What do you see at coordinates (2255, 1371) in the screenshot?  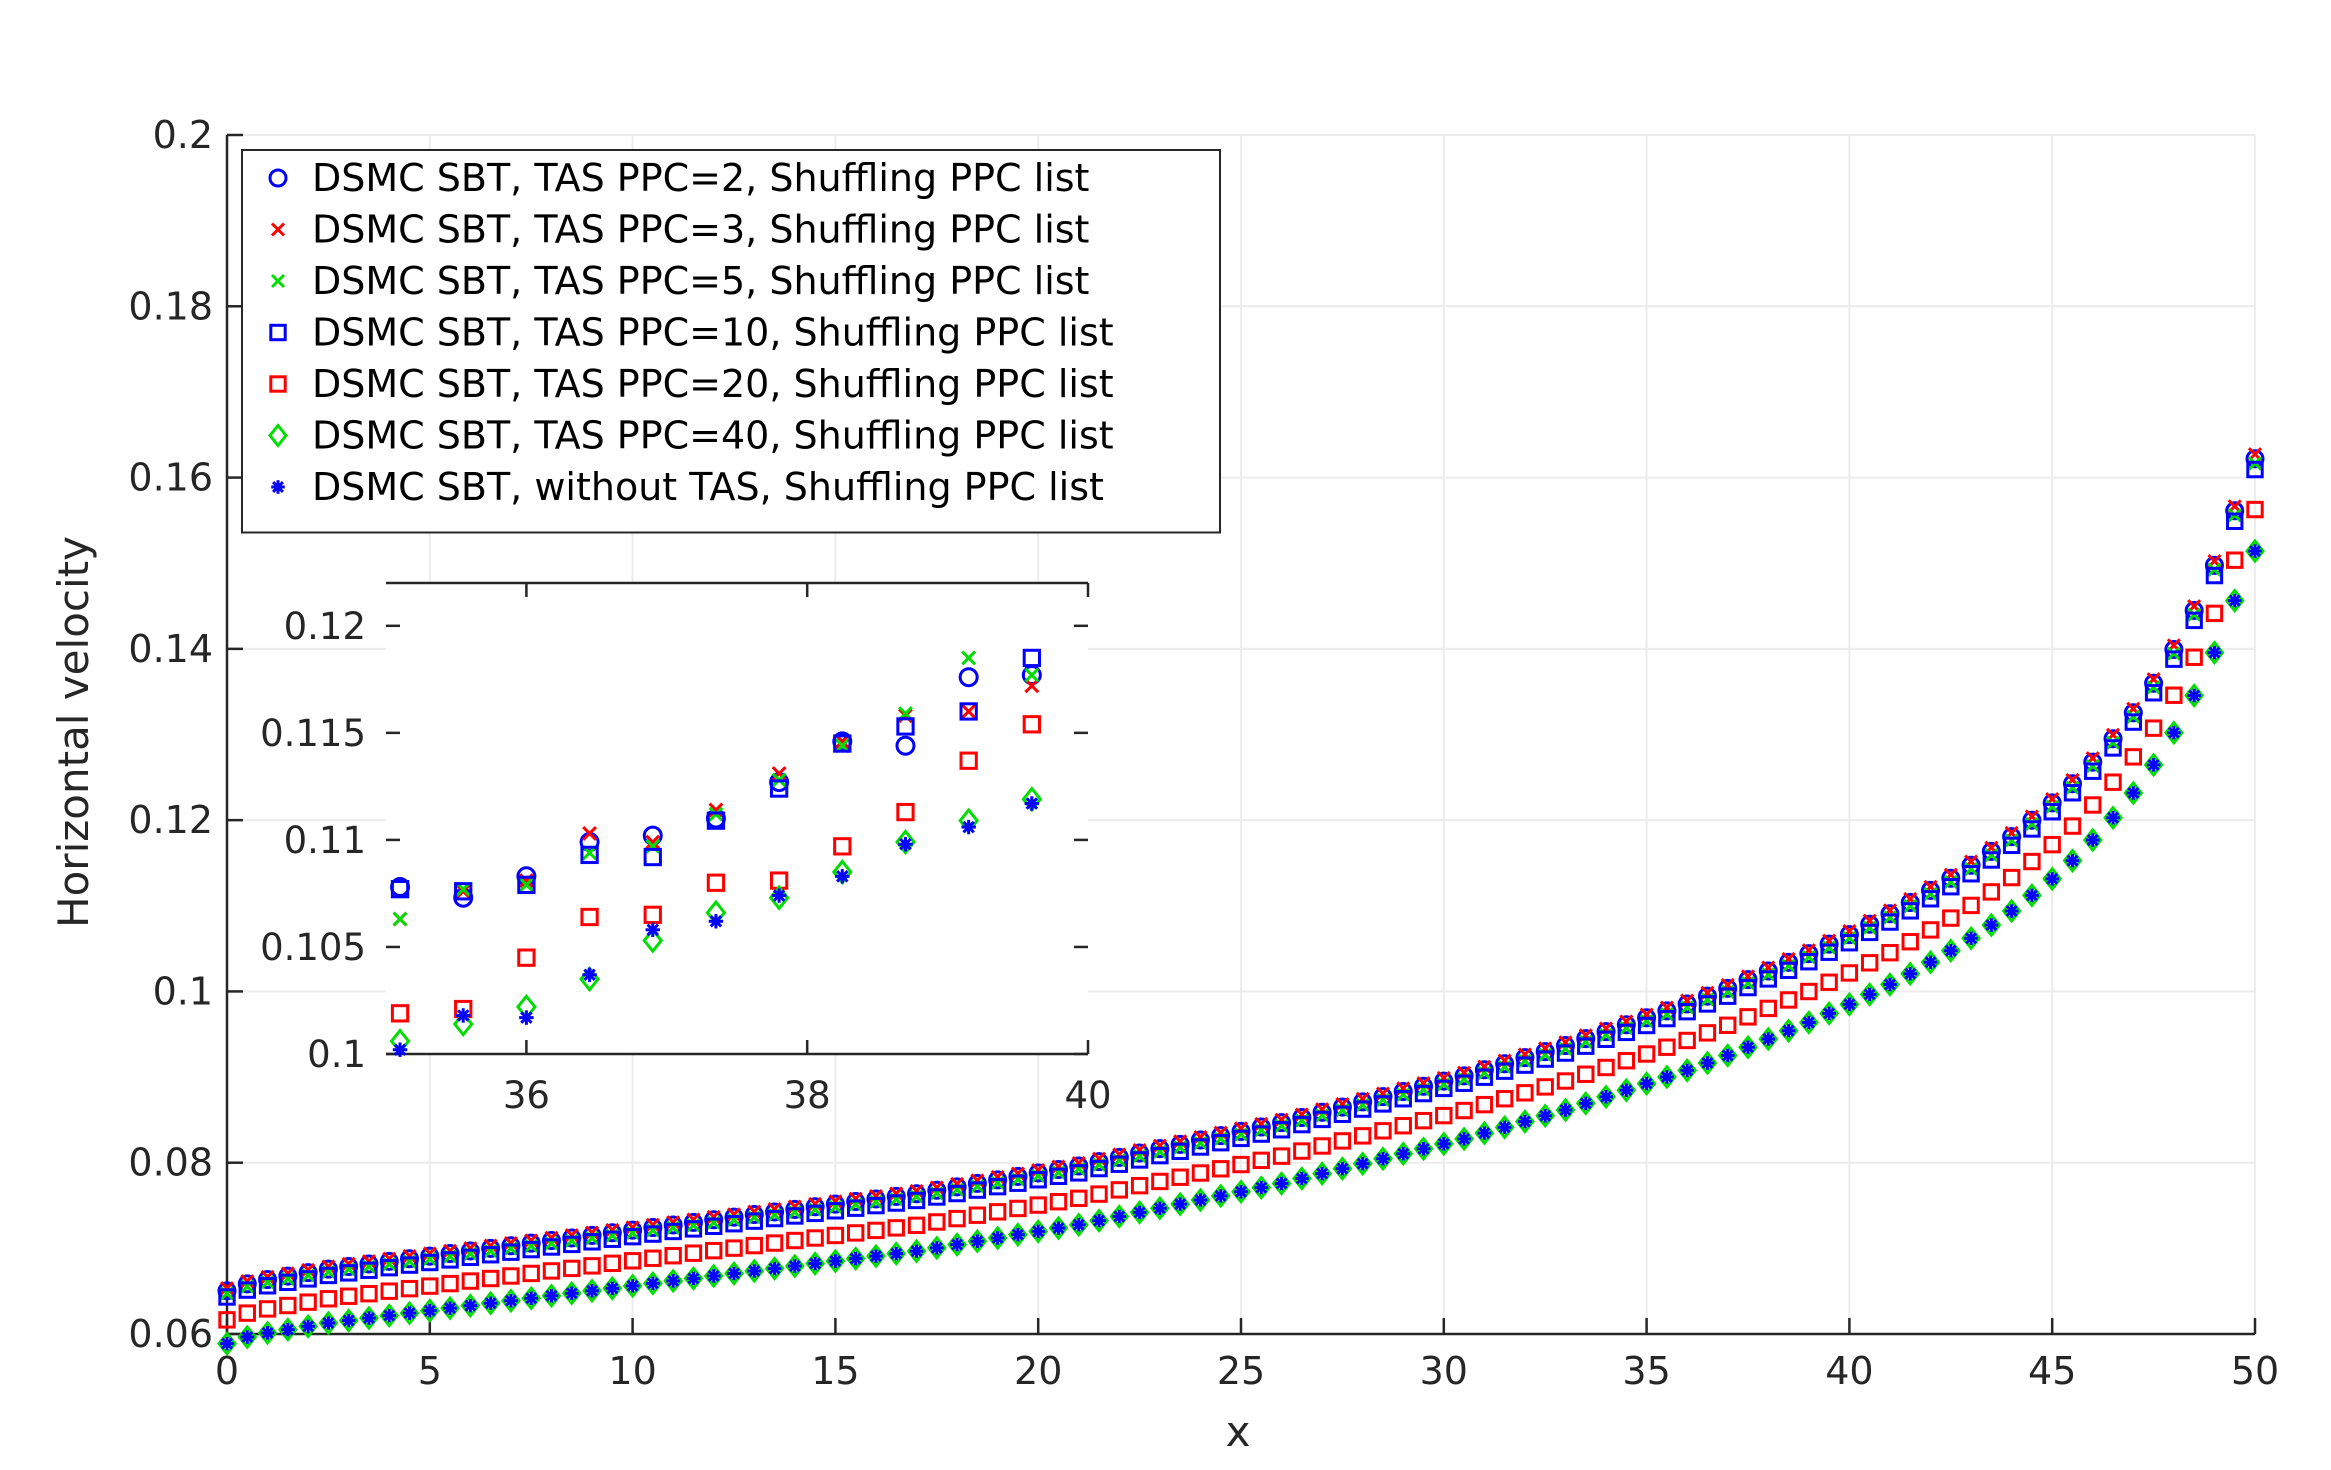 I see `x-tick-label: 50` at bounding box center [2255, 1371].